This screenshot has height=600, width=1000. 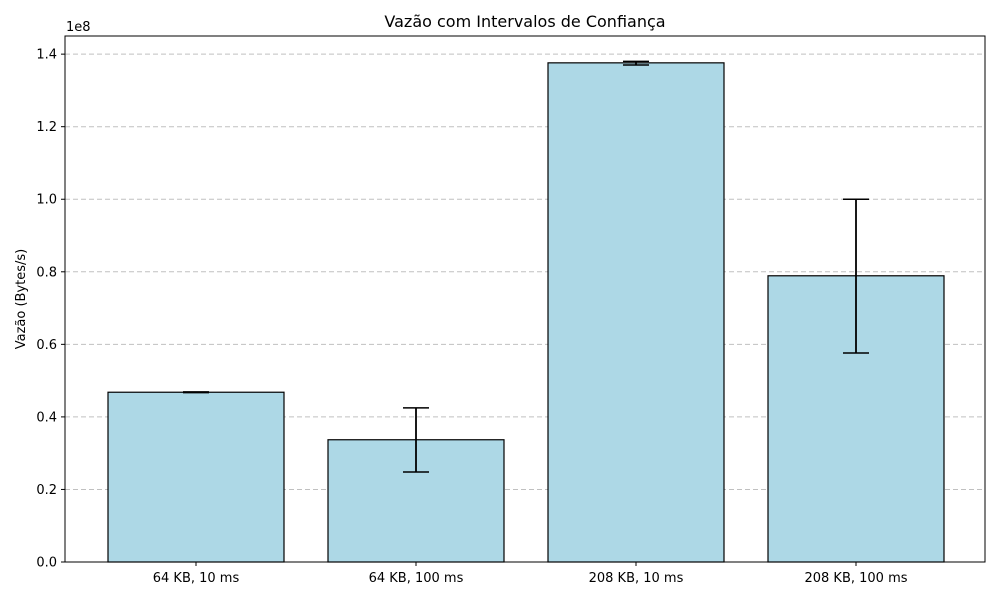 What do you see at coordinates (46, 417) in the screenshot?
I see `y-tick-label: 0.4` at bounding box center [46, 417].